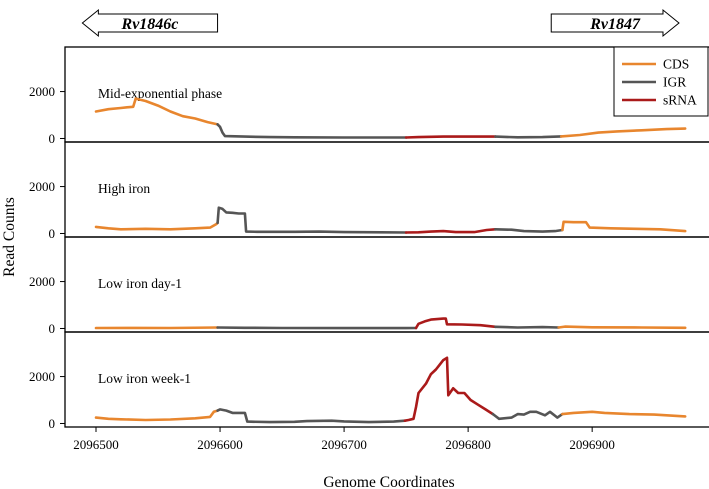 The height and width of the screenshot is (489, 709). I want to click on x-tick-label: 2096500, so click(96, 444).